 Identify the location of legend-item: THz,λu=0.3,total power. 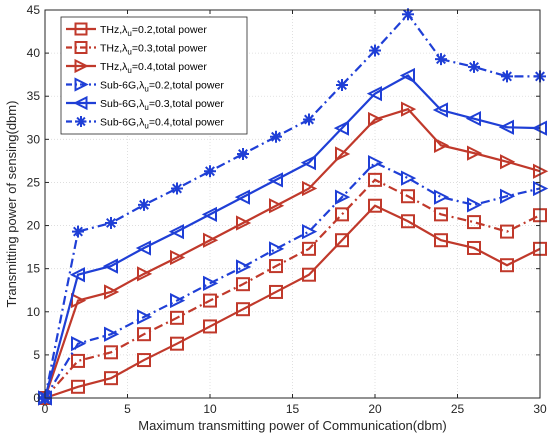
(136, 49).